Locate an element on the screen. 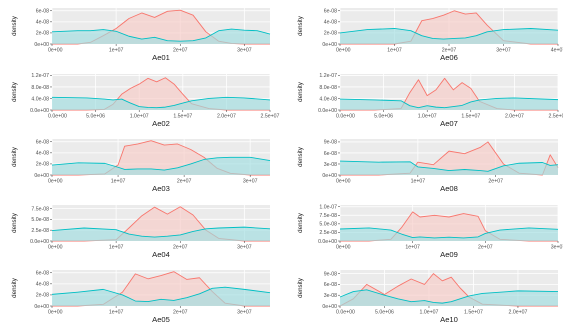  y-tick-label: 2.5e-08 is located at coordinates (328, 233).